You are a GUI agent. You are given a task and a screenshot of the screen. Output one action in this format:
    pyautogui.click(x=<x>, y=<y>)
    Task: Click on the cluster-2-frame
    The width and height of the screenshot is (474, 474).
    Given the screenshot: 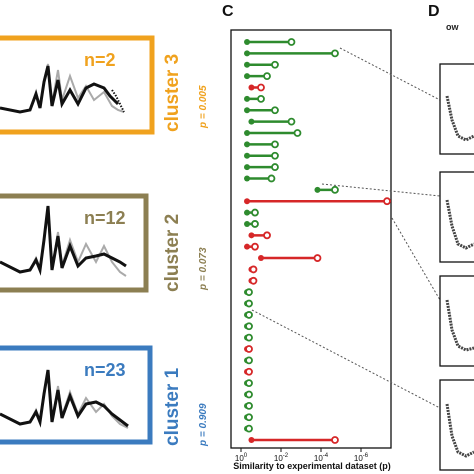 What is the action you would take?
    pyautogui.click(x=74, y=243)
    